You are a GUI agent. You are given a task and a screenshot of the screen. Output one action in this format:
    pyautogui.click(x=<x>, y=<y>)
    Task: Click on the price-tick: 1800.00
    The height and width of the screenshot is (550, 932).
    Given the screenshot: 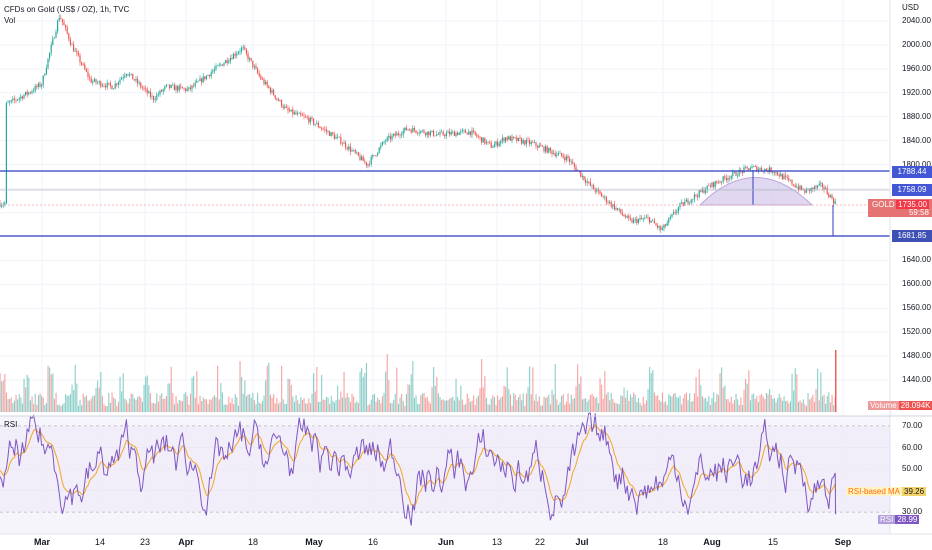 What is the action you would take?
    pyautogui.click(x=916, y=164)
    